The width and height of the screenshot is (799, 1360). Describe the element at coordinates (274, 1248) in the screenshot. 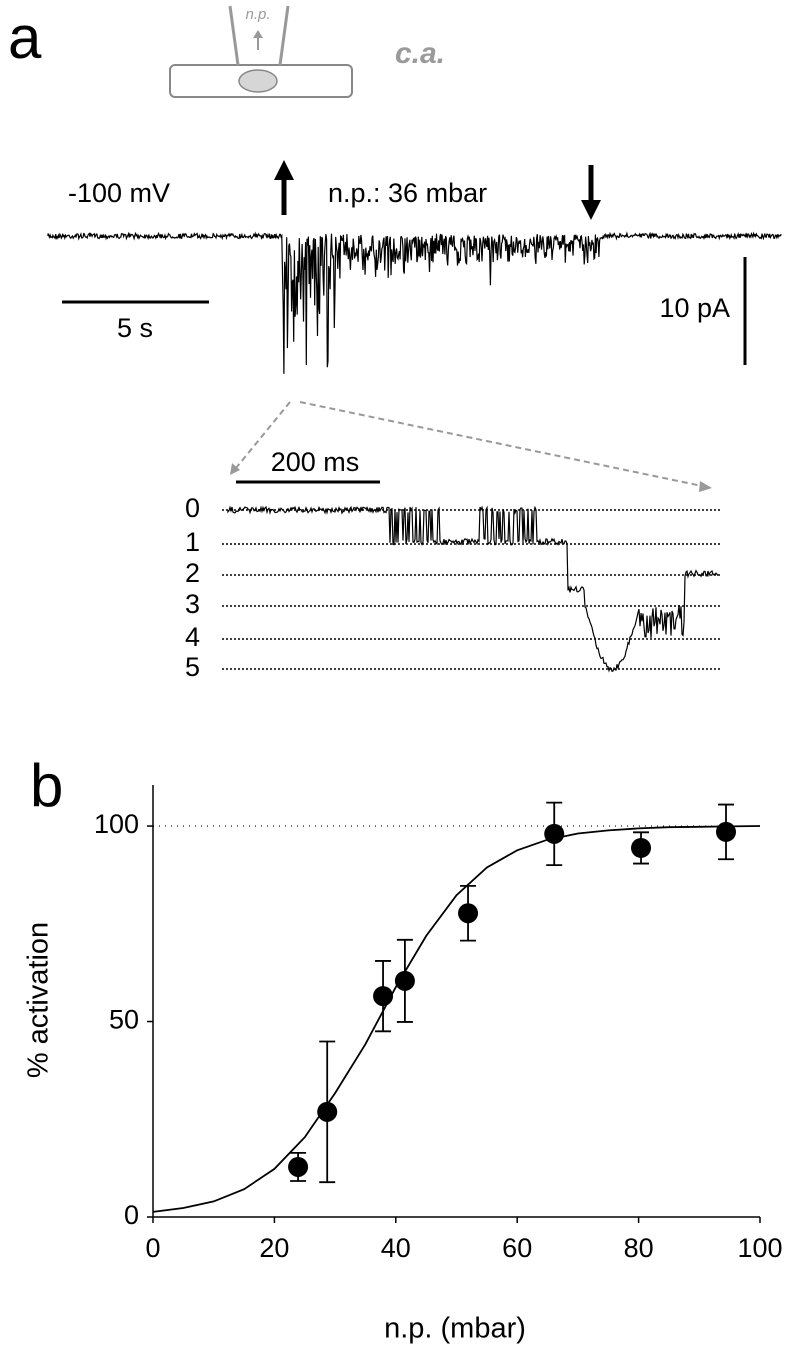

I see `x-tick-label: 20` at that location.